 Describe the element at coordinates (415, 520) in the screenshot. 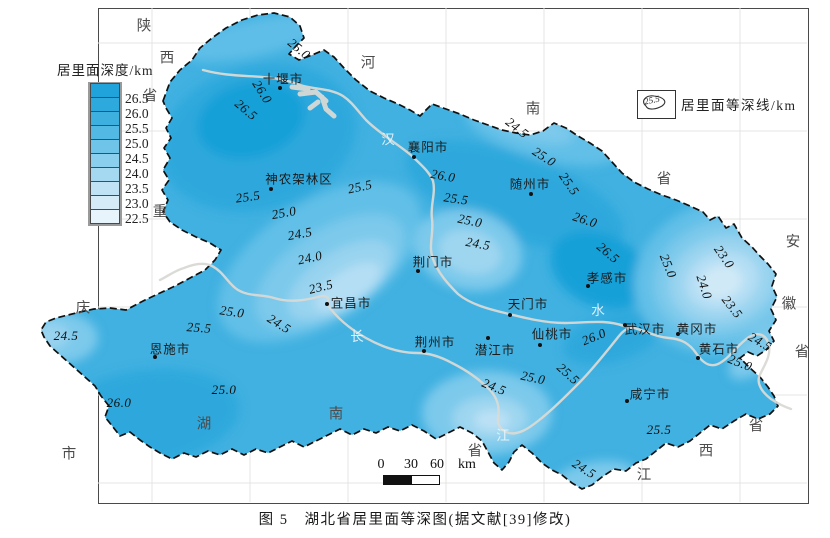

I see `figure-caption: 图 5 湖北省居里面等深图(据文献[39]修改)` at that location.